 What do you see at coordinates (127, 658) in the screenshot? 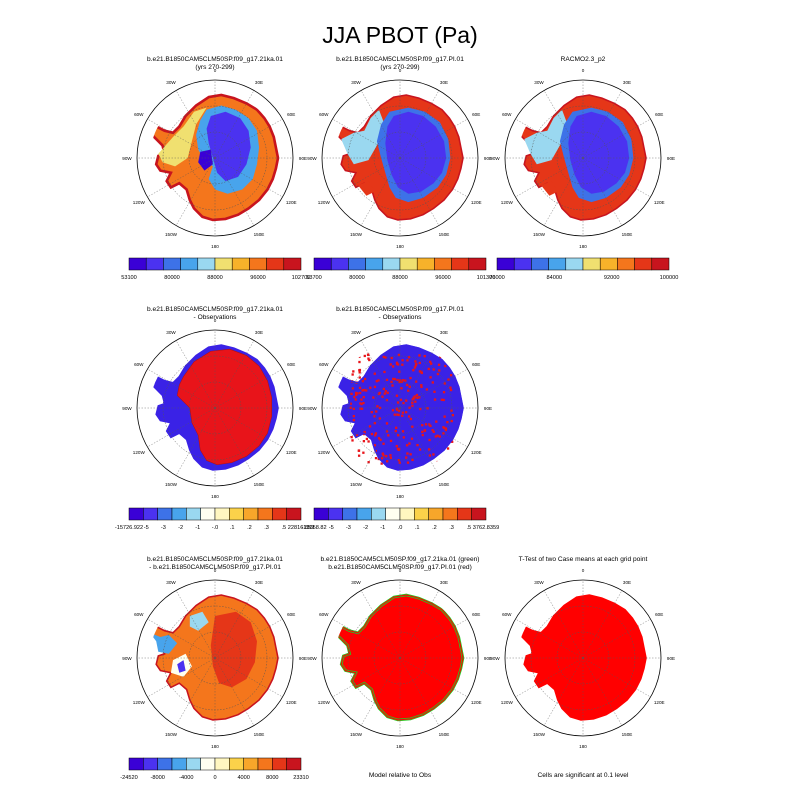
I see `longitude-label: 90W` at bounding box center [127, 658].